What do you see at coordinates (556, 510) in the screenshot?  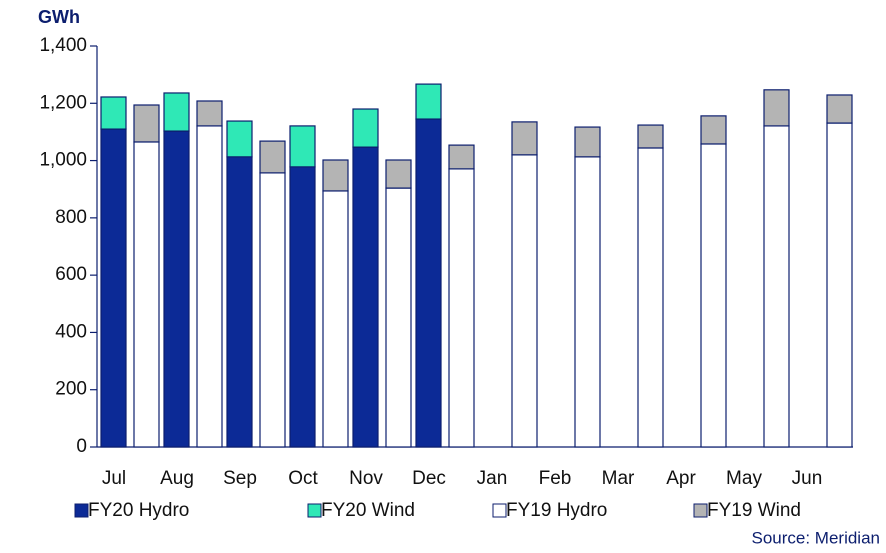 I see `legend-label: FY19 Hydro` at bounding box center [556, 510].